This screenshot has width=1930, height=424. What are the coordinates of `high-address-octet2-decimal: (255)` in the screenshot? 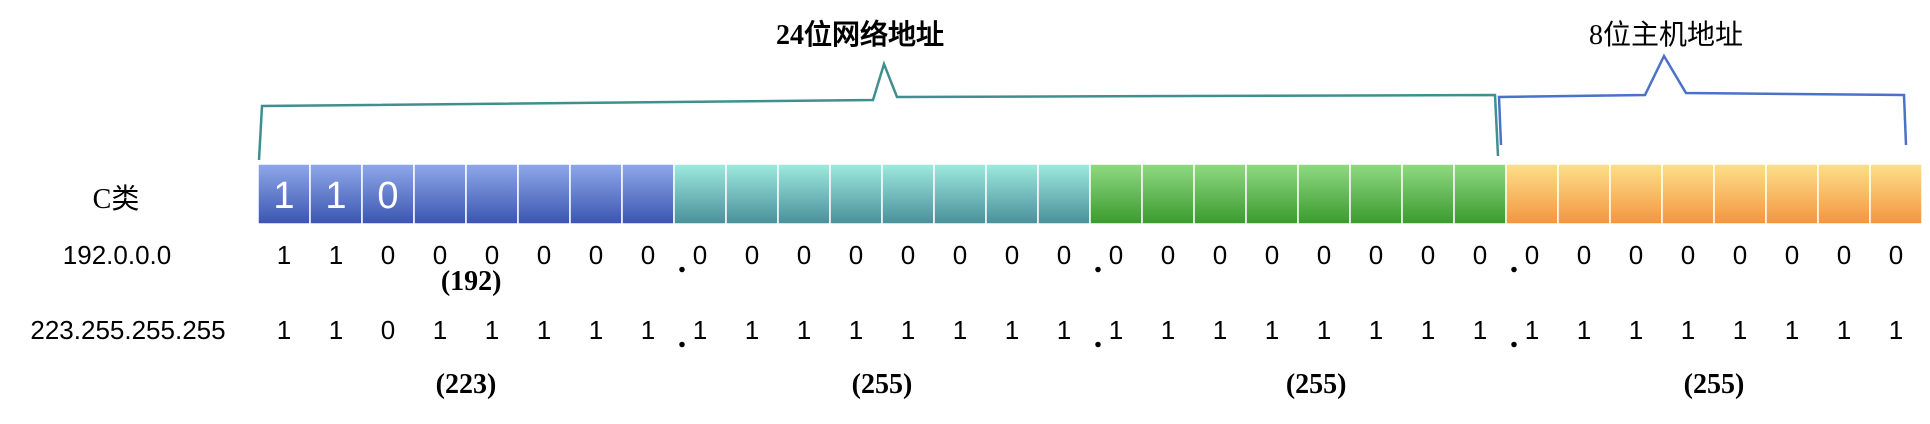 It's located at (882, 384).